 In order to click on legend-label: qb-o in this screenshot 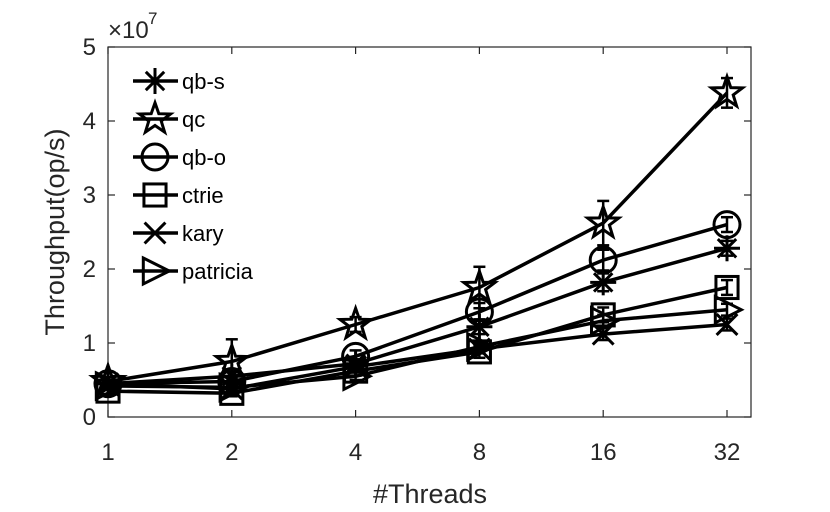, I will do `click(204, 157)`.